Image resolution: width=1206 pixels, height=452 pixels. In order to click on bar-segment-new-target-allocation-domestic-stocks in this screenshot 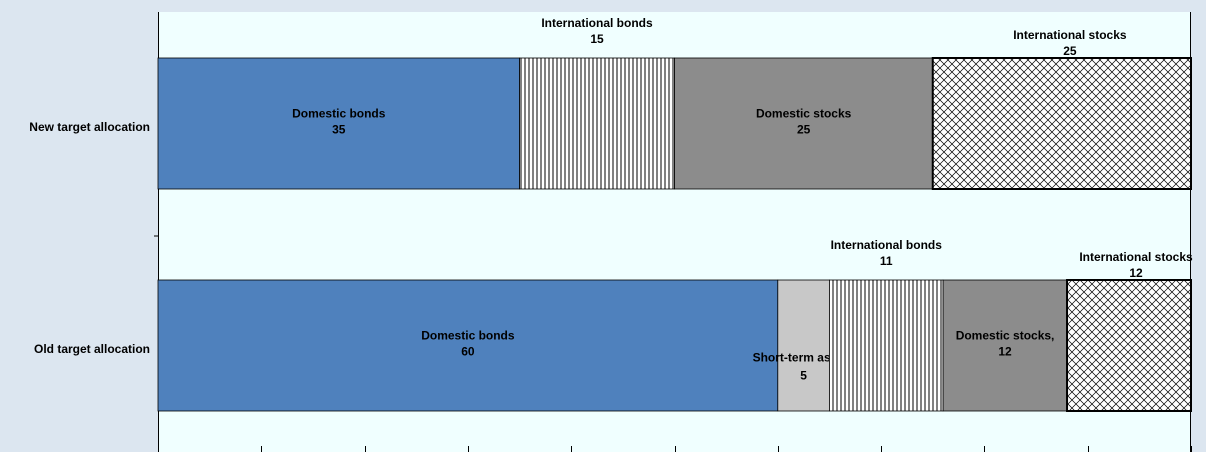, I will do `click(804, 123)`.